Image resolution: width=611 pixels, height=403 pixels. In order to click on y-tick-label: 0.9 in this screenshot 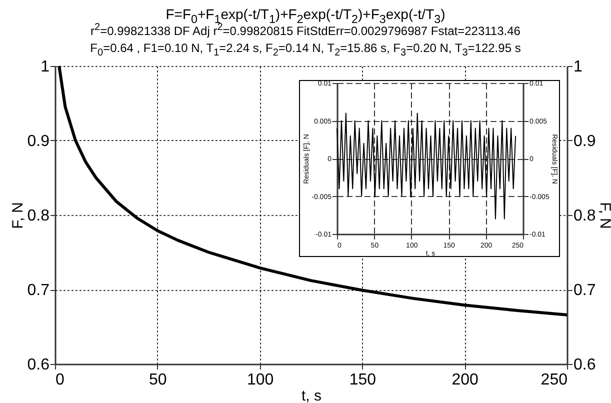, I will do `click(38, 141)`.